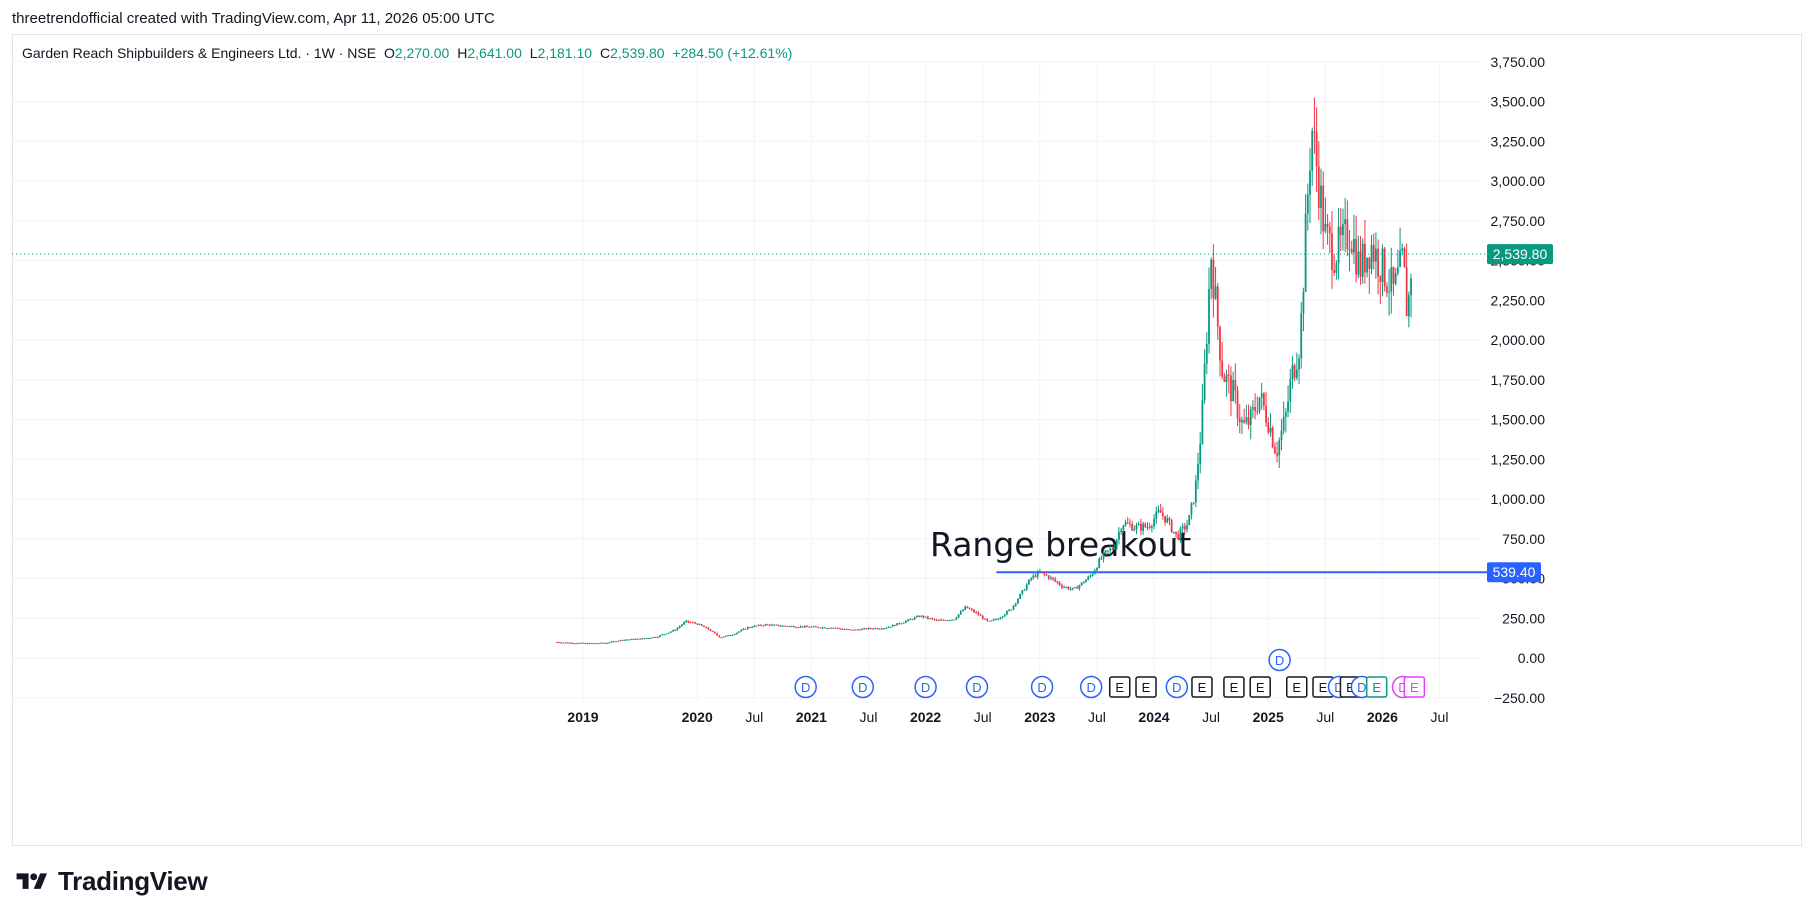 This screenshot has height=921, width=1814. I want to click on earnings-marker, so click(1119, 687).